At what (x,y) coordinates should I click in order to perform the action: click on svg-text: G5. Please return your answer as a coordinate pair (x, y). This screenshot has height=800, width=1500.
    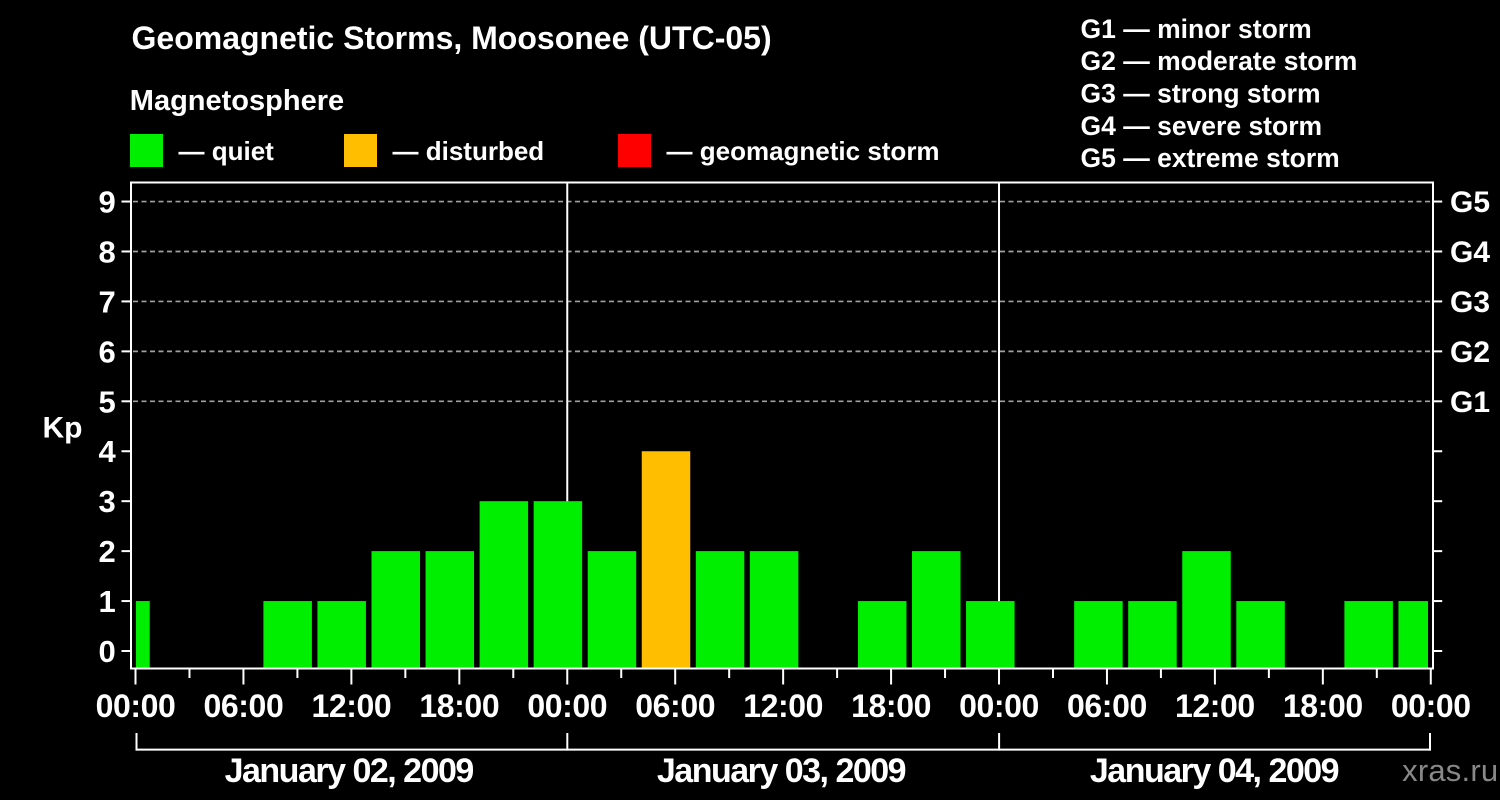
    Looking at the image, I should click on (1470, 202).